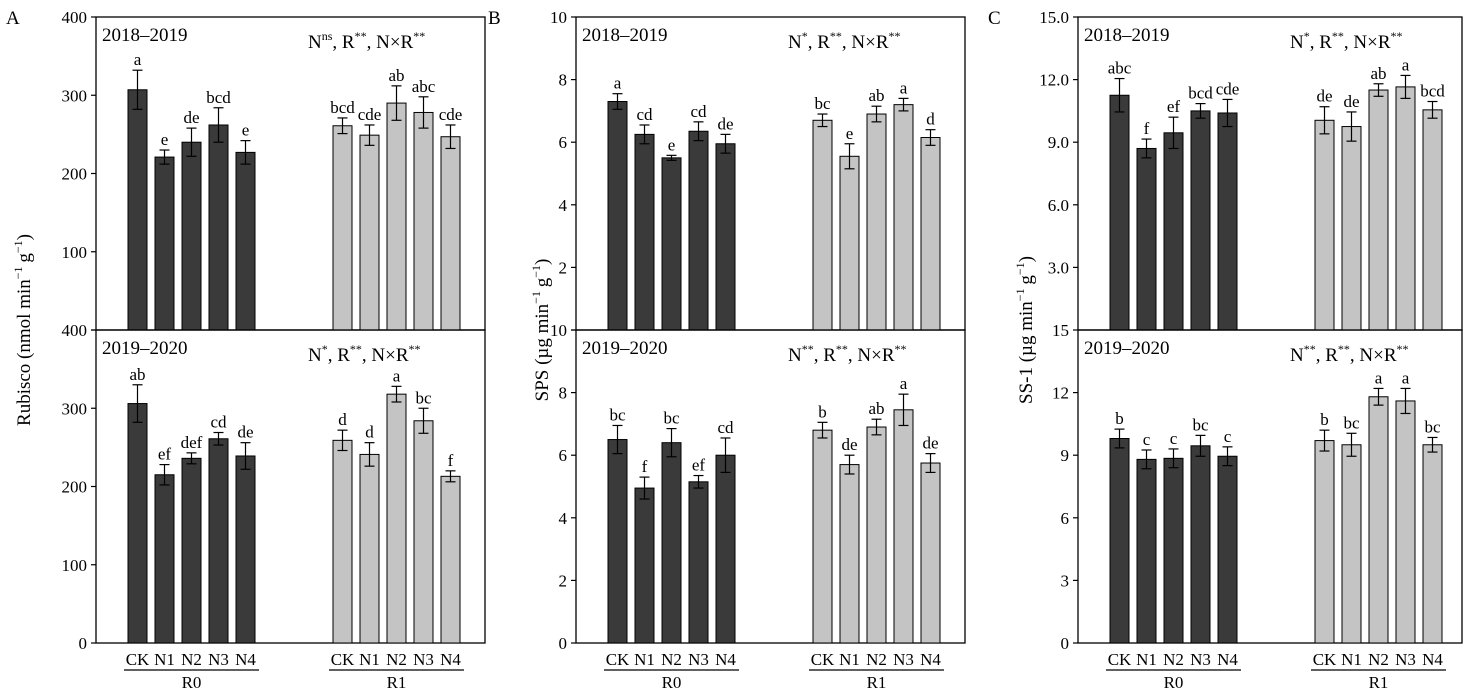 This screenshot has height=697, width=1473. I want to click on y-axis-title-sup1: −1, so click(536, 297).